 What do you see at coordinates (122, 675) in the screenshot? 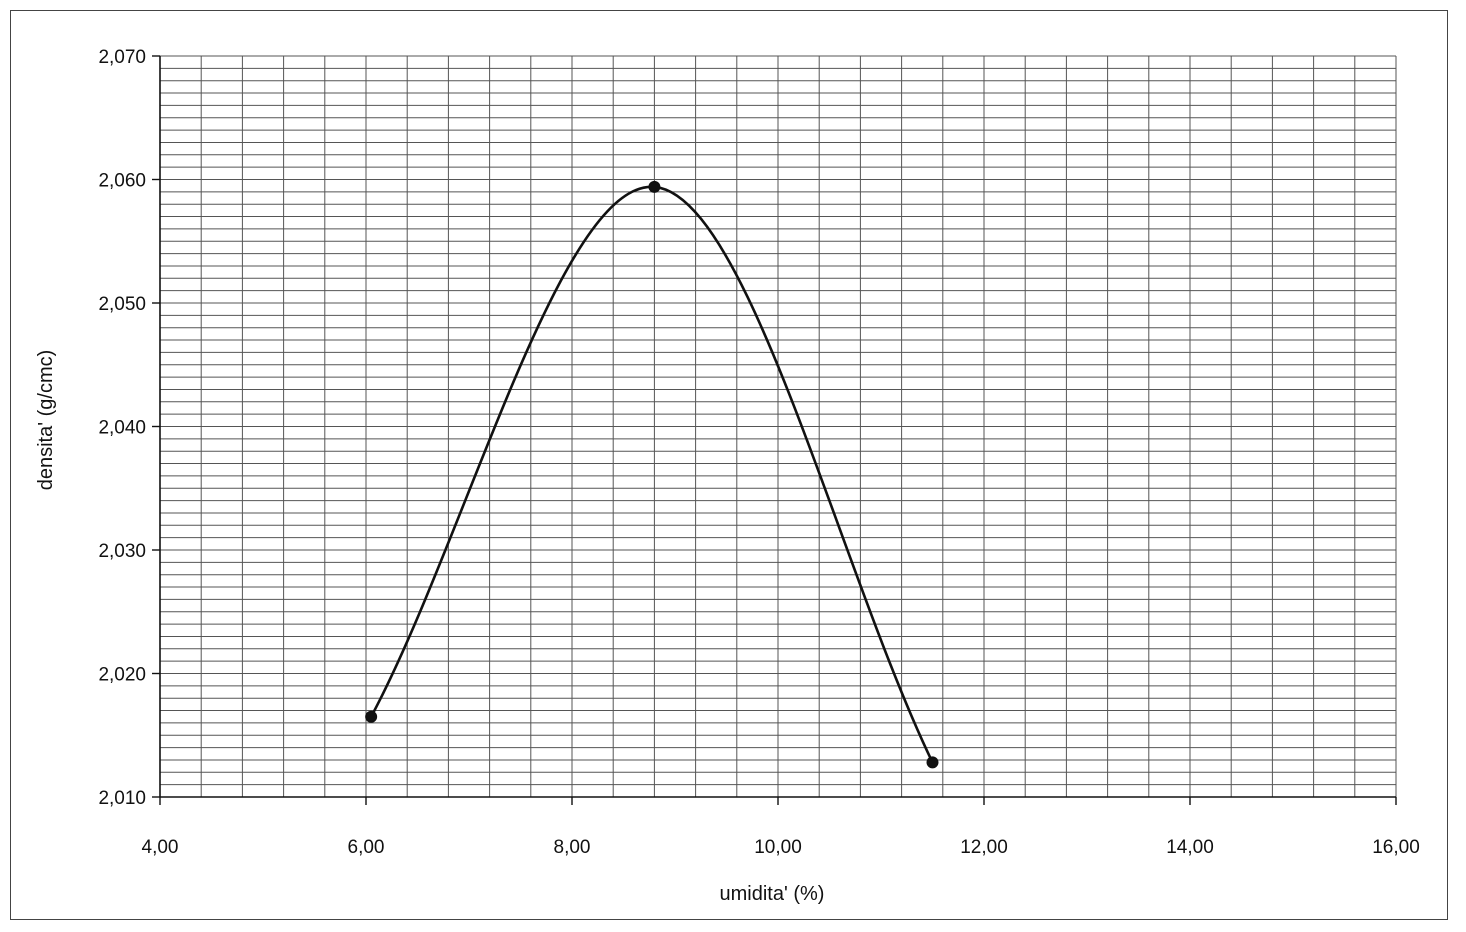
I see `y-tick-label: 2,020` at bounding box center [122, 675].